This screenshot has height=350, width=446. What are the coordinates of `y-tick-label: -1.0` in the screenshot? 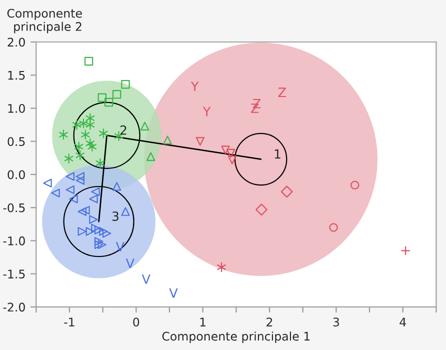 It's located at (14, 241).